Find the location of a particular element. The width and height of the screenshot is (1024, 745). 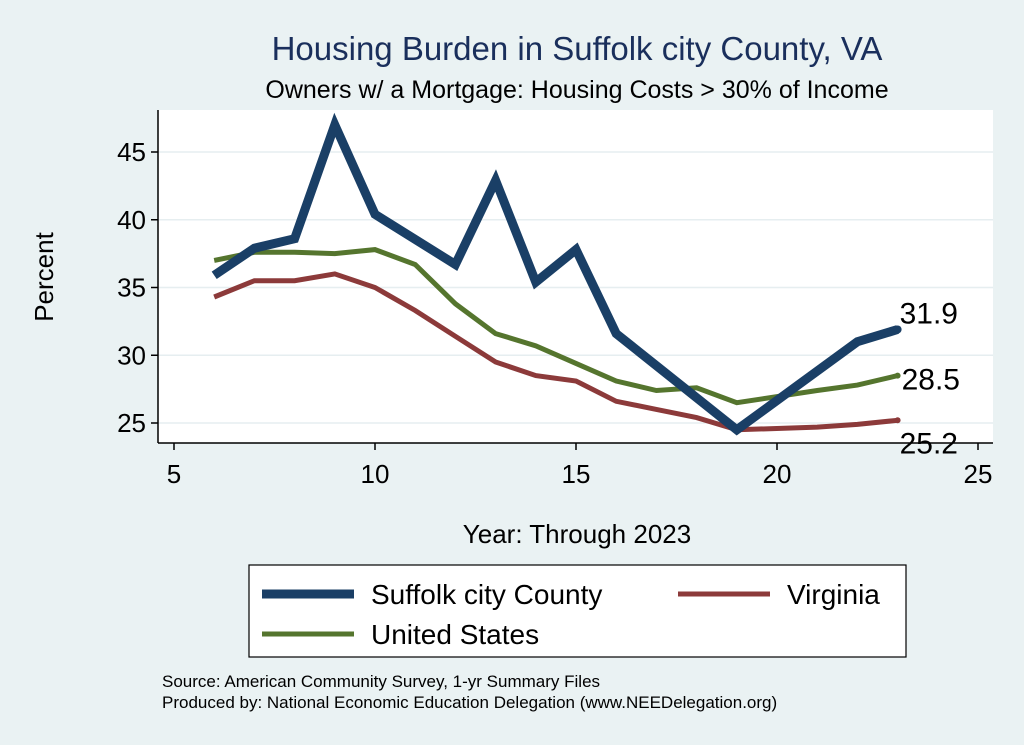

y-tick-label: 25 is located at coordinates (131, 423).